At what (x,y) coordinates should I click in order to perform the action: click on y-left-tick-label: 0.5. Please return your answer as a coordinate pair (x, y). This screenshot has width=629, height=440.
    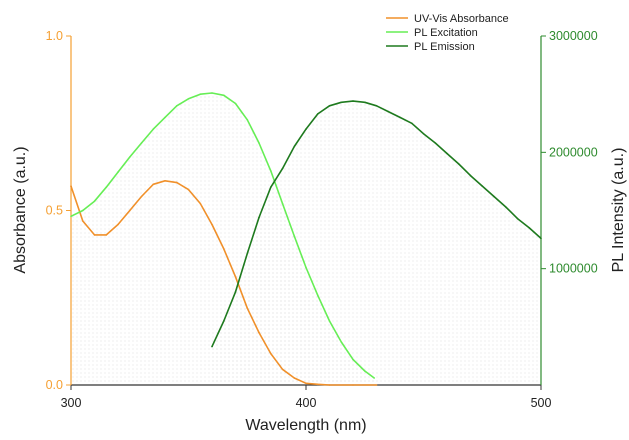
    Looking at the image, I should click on (54, 211).